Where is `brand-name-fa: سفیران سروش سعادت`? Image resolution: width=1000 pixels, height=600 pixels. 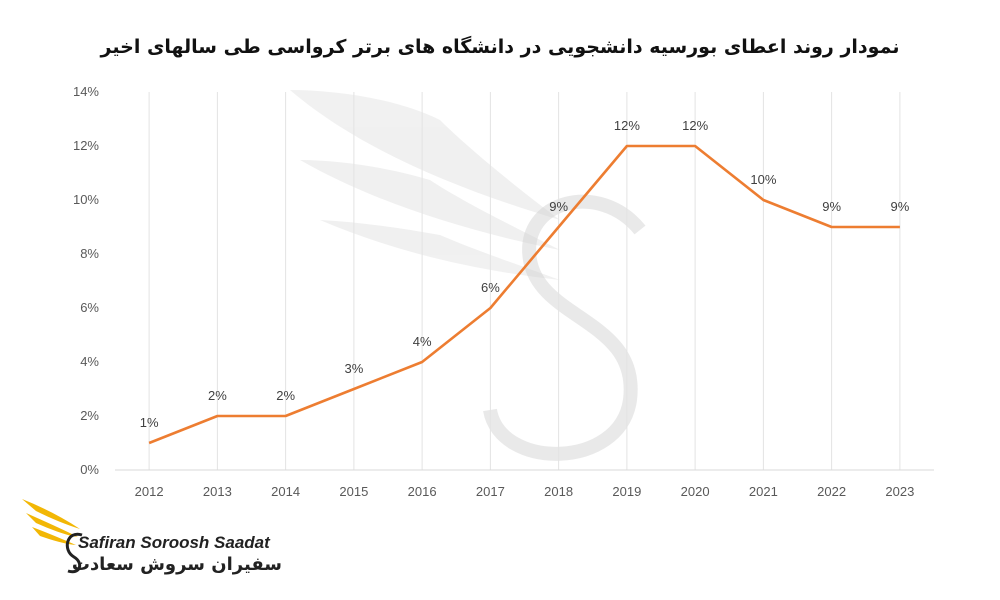 brand-name-fa: سفیران سروش سعادت is located at coordinates (176, 564).